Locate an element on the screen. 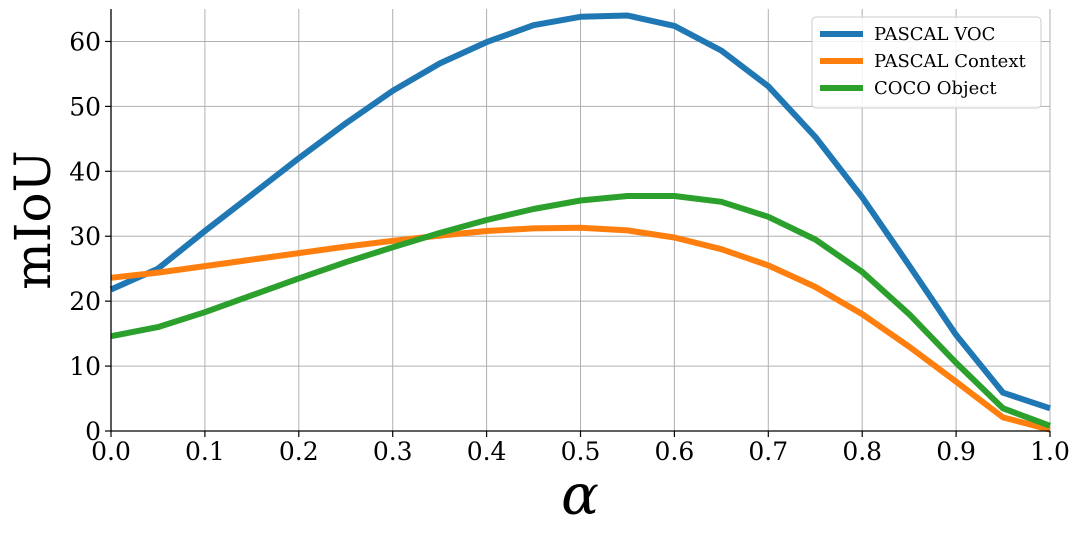 The width and height of the screenshot is (1079, 537). legend-box is located at coordinates (926, 62).